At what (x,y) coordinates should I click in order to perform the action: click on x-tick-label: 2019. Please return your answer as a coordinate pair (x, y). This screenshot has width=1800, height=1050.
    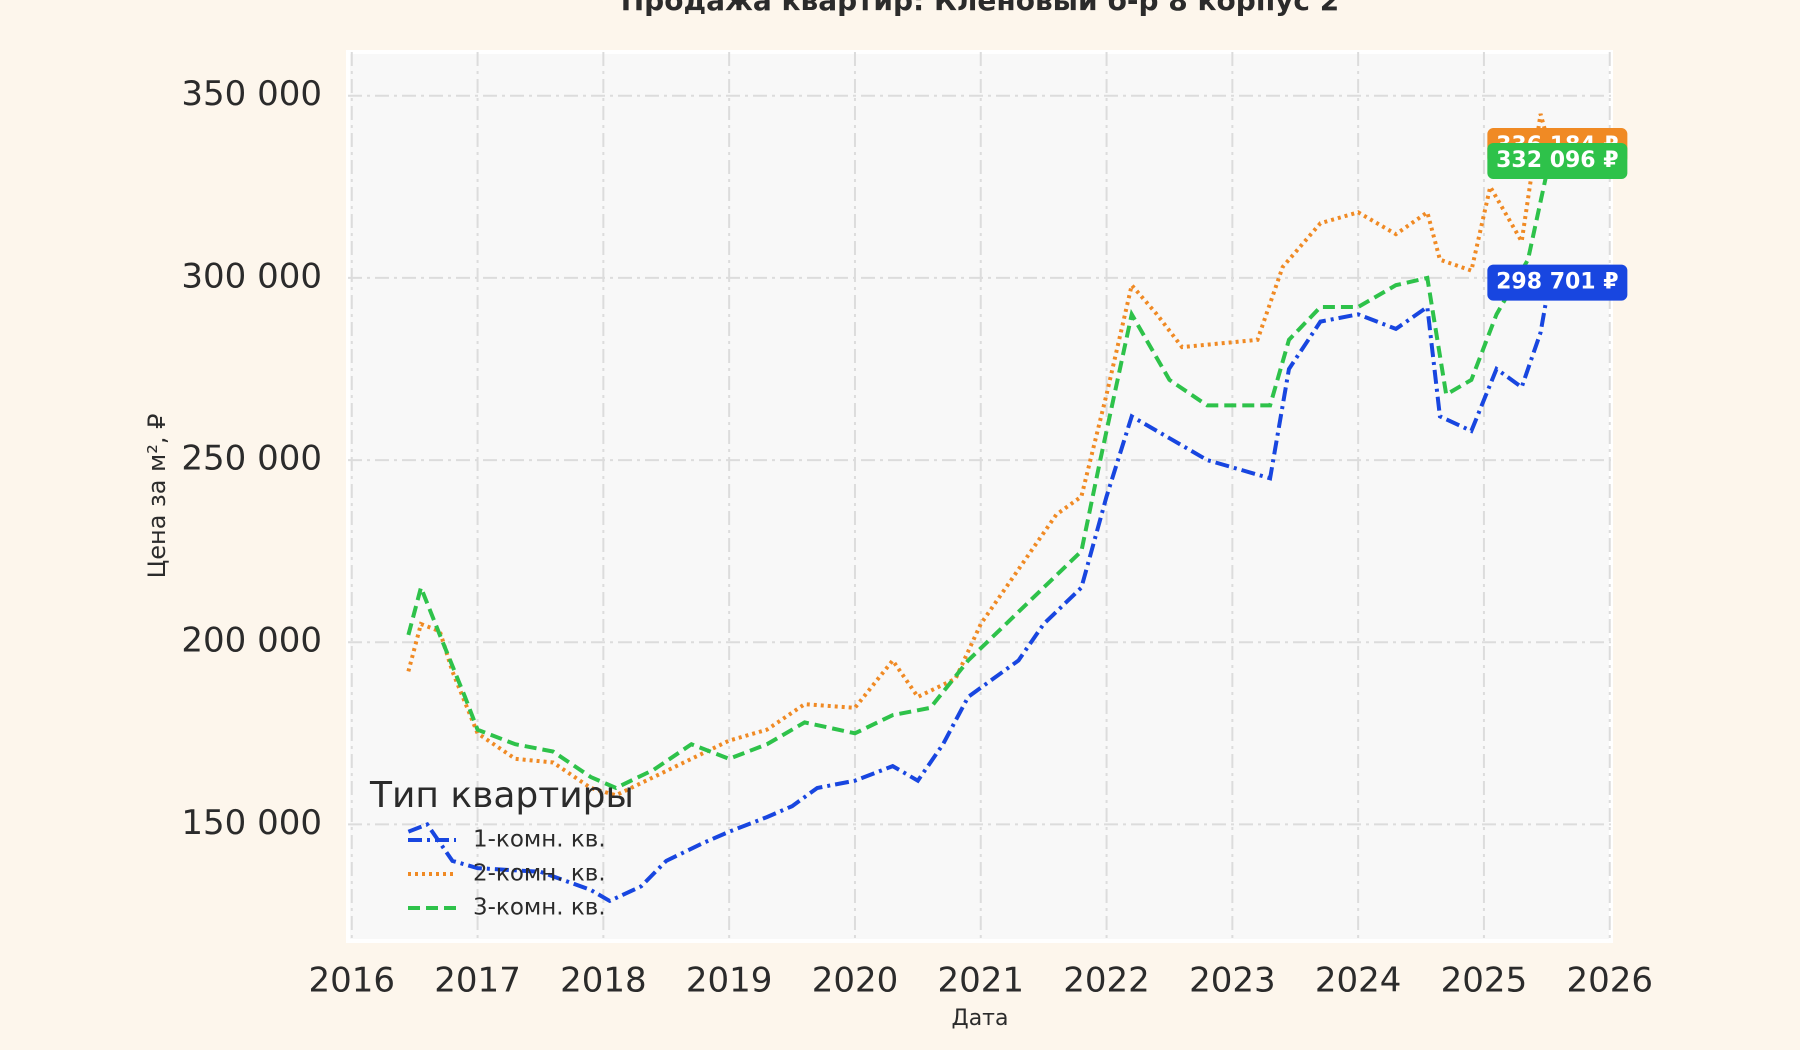
    Looking at the image, I should click on (729, 981).